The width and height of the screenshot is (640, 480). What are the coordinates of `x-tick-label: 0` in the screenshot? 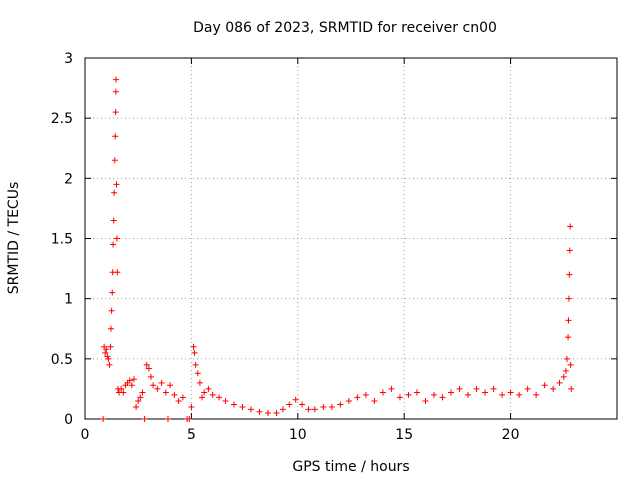 It's located at (85, 435).